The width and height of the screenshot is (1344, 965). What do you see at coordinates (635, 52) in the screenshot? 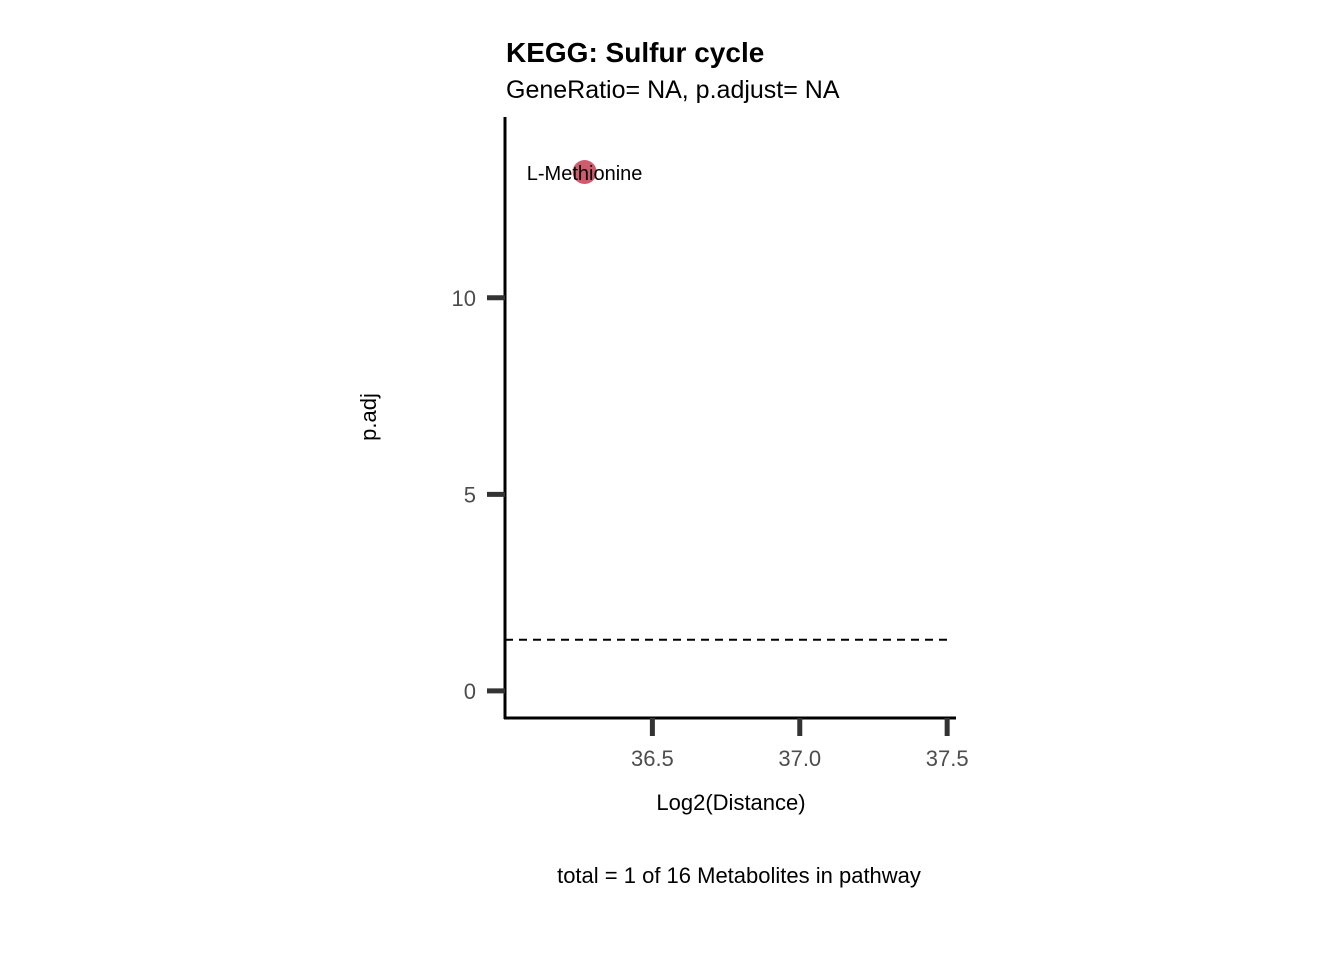
I see `chart-title: KEGG: Sulfur cycle` at bounding box center [635, 52].